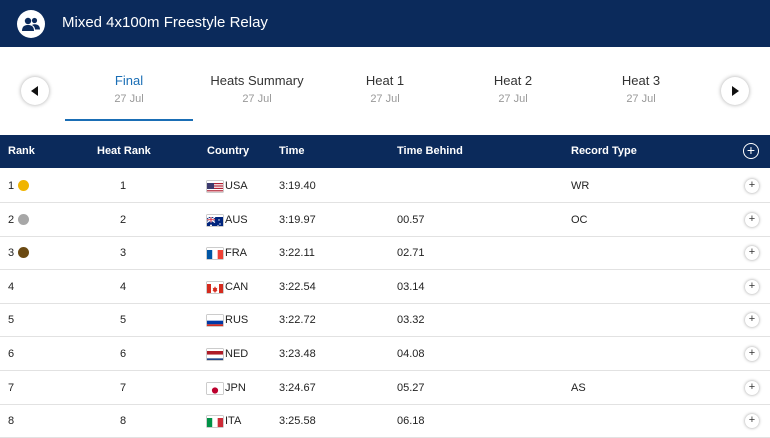 Image resolution: width=770 pixels, height=438 pixels. What do you see at coordinates (215, 287) in the screenshot?
I see `can-flag-icon` at bounding box center [215, 287].